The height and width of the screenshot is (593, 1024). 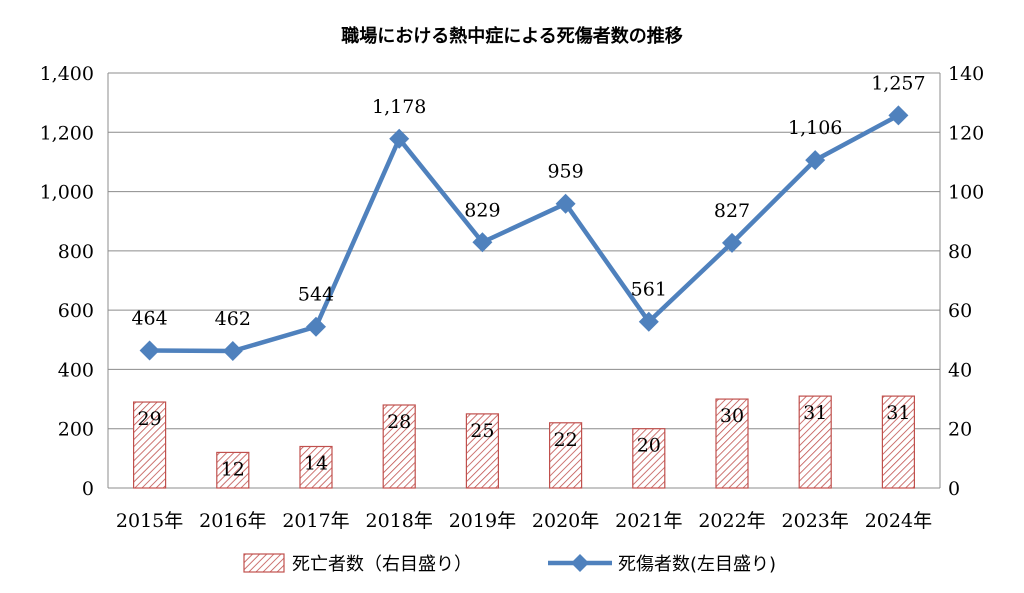 What do you see at coordinates (67, 74) in the screenshot?
I see `y-left-tick-label: 1,400` at bounding box center [67, 74].